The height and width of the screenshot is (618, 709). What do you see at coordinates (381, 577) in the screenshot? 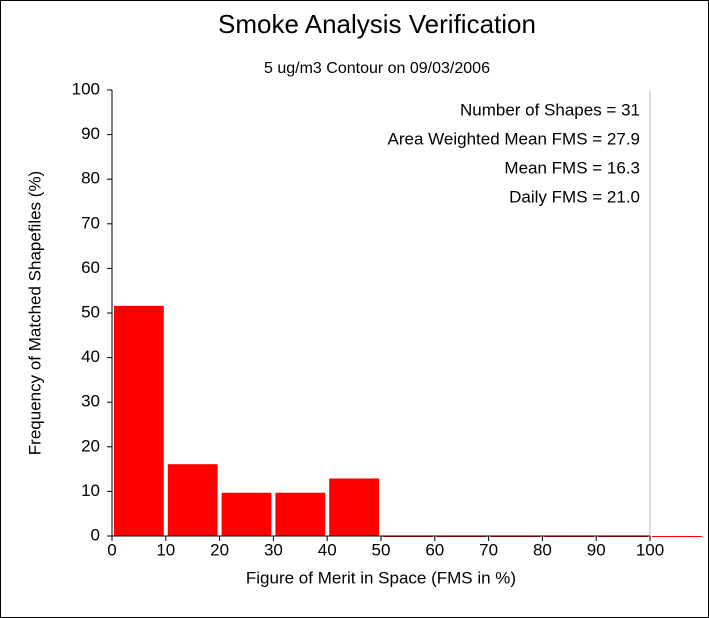
I see `x-axis-label: Figure of Merit in Space (FMS in %)` at bounding box center [381, 577].